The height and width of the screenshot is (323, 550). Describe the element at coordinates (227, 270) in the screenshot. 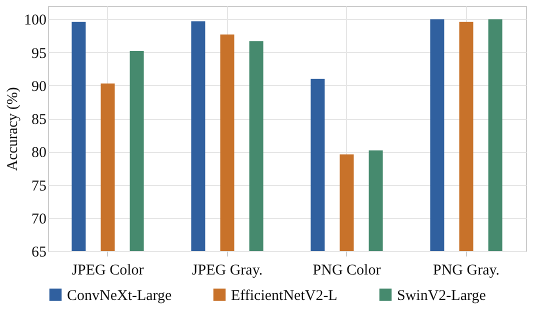

I see `x-tick-label: JPEG Gray.` at that location.